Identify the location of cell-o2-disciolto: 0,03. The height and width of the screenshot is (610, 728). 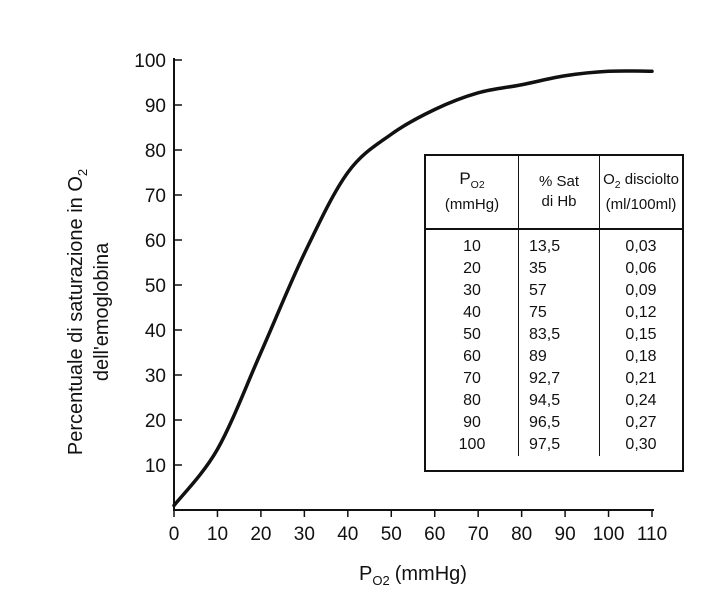
(640, 243).